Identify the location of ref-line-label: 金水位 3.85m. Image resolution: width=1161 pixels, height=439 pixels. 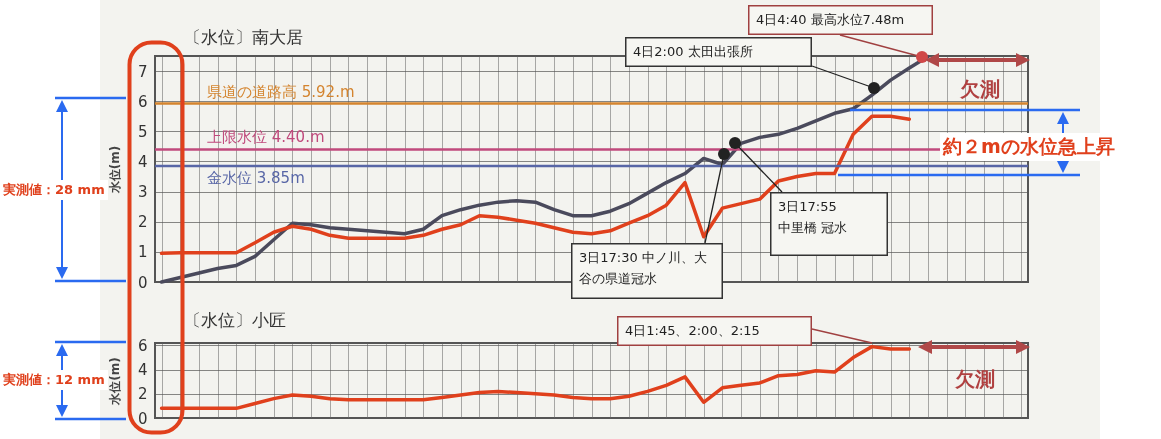
(256, 177).